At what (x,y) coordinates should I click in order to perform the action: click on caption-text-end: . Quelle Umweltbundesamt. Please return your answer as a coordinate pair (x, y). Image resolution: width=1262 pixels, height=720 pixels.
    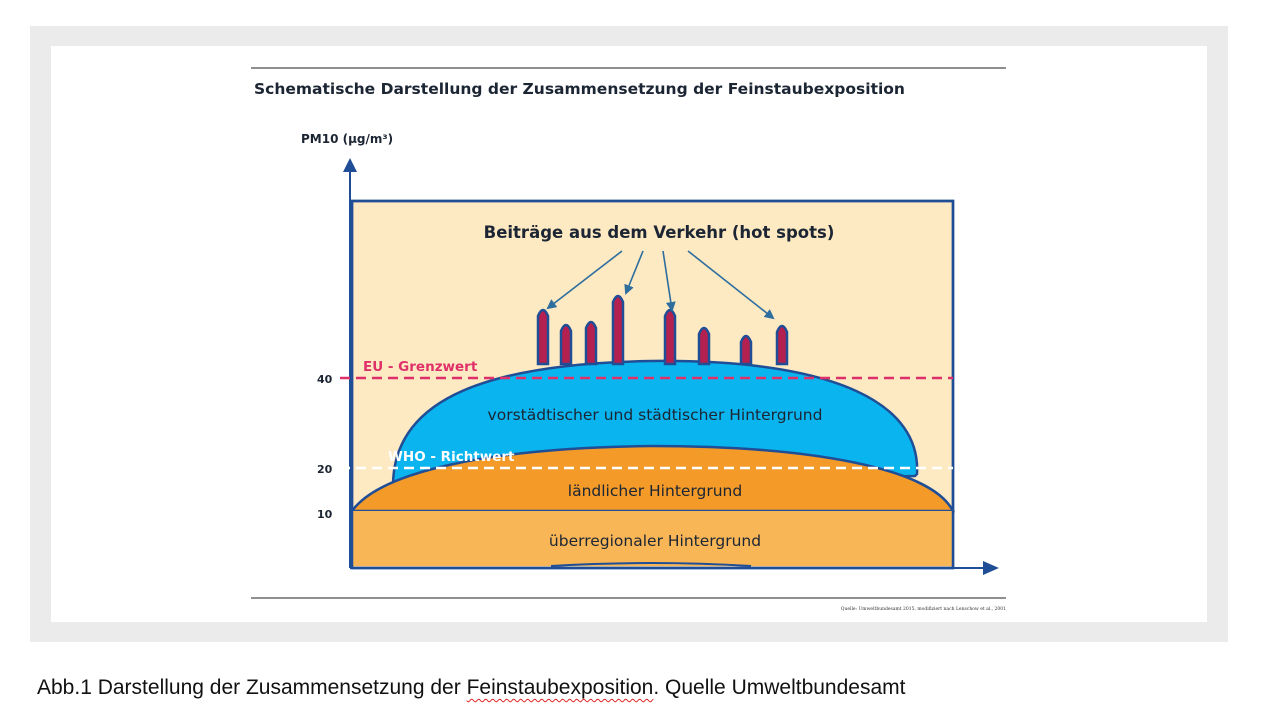
    Looking at the image, I should click on (779, 687).